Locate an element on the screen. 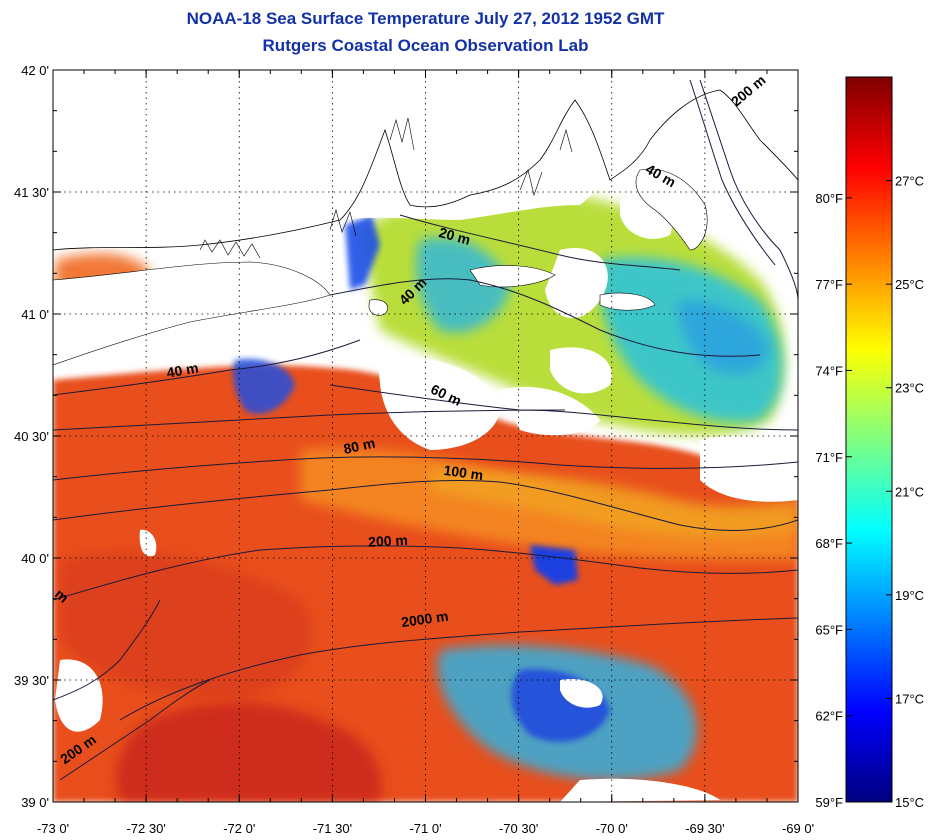  cold-patch-west is located at coordinates (264, 386).